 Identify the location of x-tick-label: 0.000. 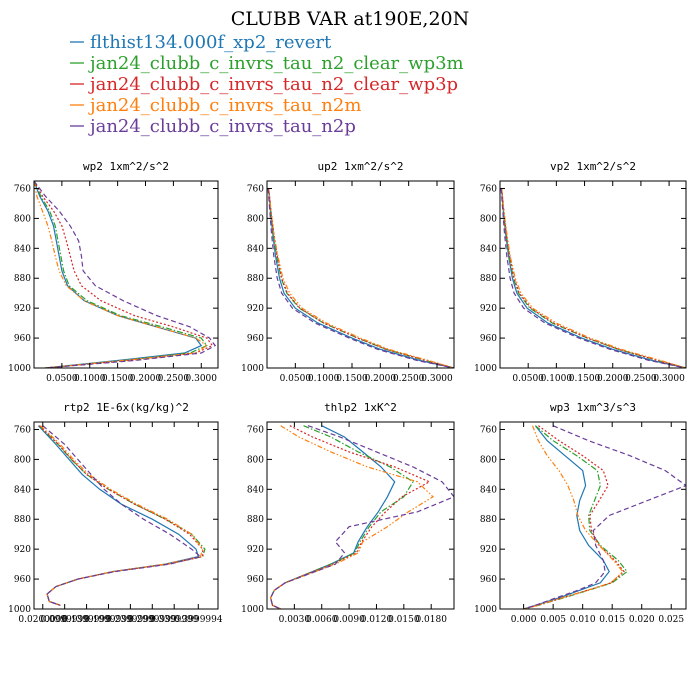
(524, 620).